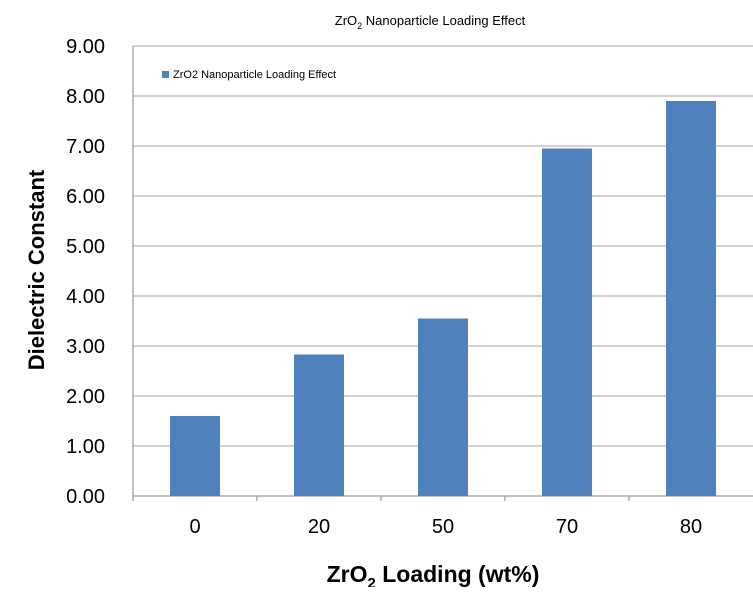  I want to click on x-tick-label: 50, so click(443, 527).